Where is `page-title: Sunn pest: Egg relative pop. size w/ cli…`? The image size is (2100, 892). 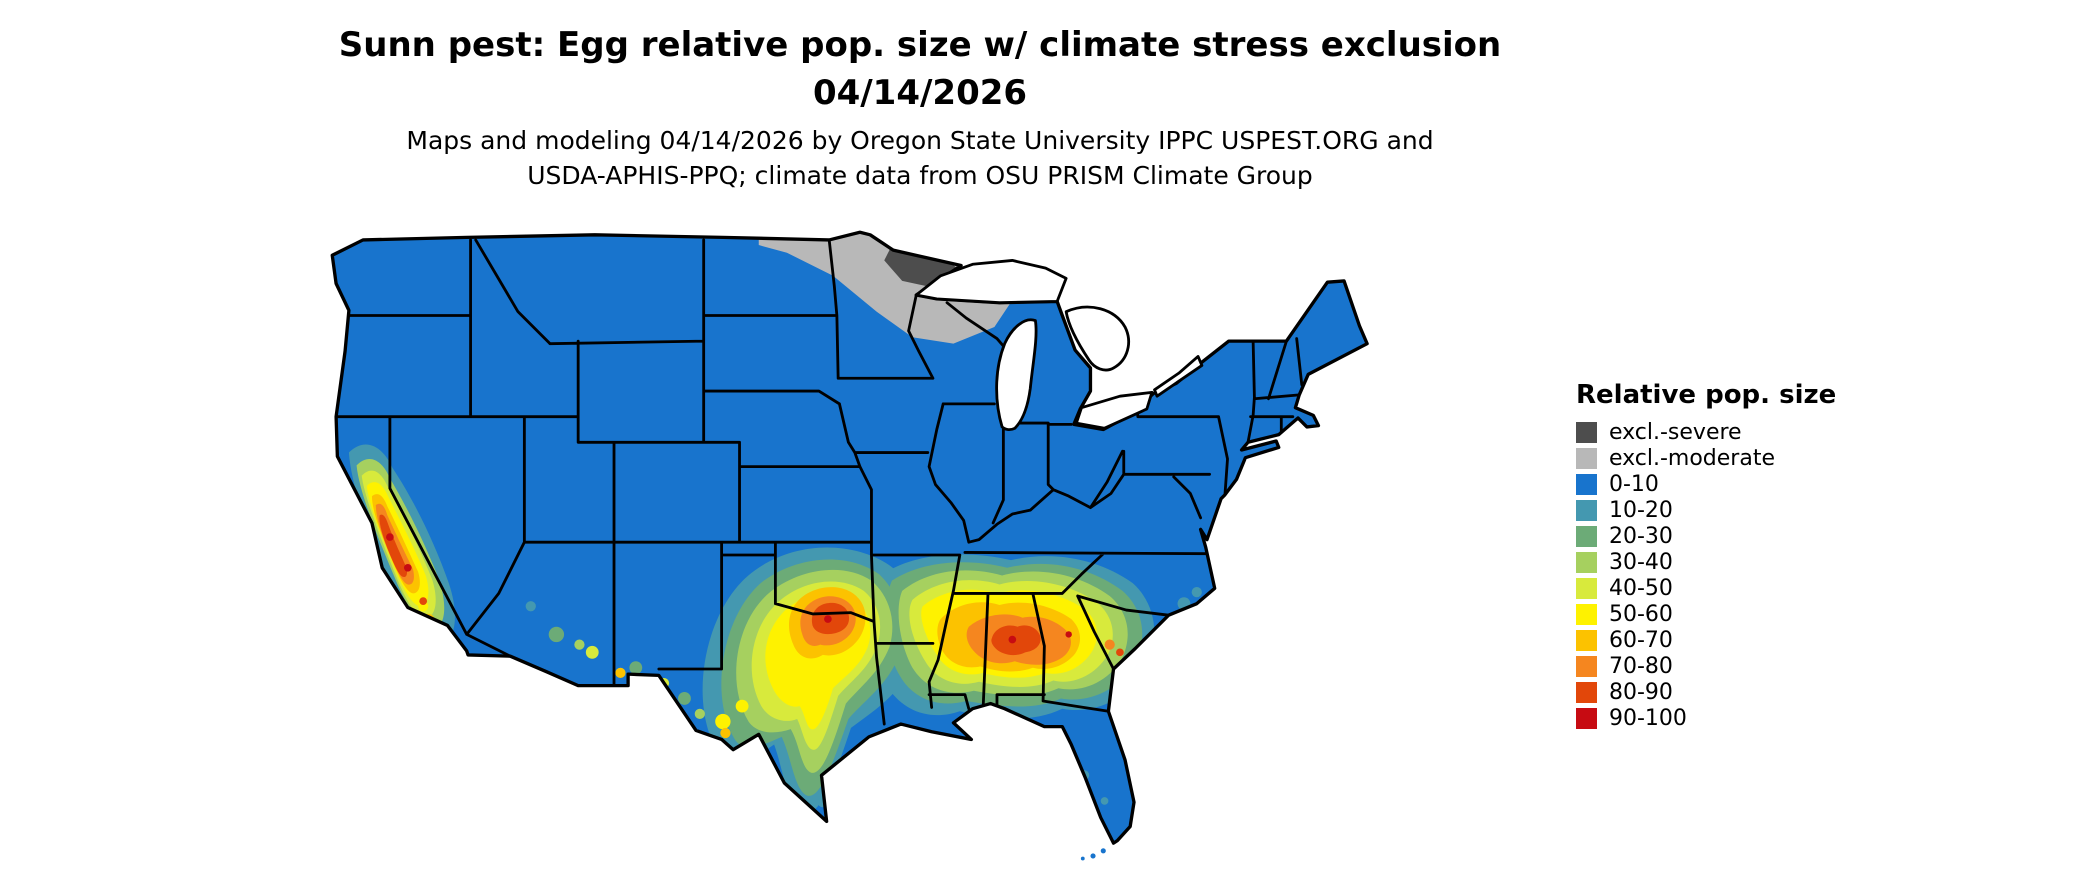 page-title: Sunn pest: Egg relative pop. size w/ cli… is located at coordinates (920, 69).